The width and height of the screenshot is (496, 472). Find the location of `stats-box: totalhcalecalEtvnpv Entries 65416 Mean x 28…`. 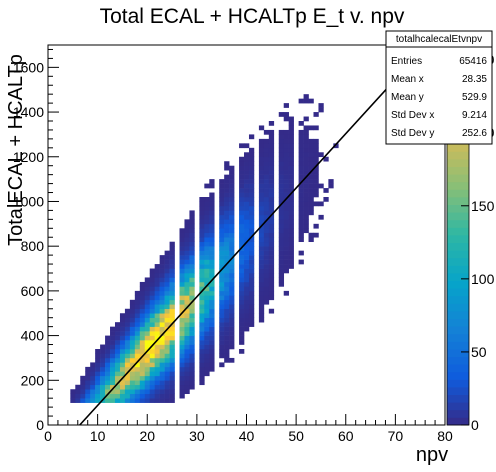

stats-box: totalhcalecalEtvnpv Entries 65416 Mean x 28… is located at coordinates (439, 87).